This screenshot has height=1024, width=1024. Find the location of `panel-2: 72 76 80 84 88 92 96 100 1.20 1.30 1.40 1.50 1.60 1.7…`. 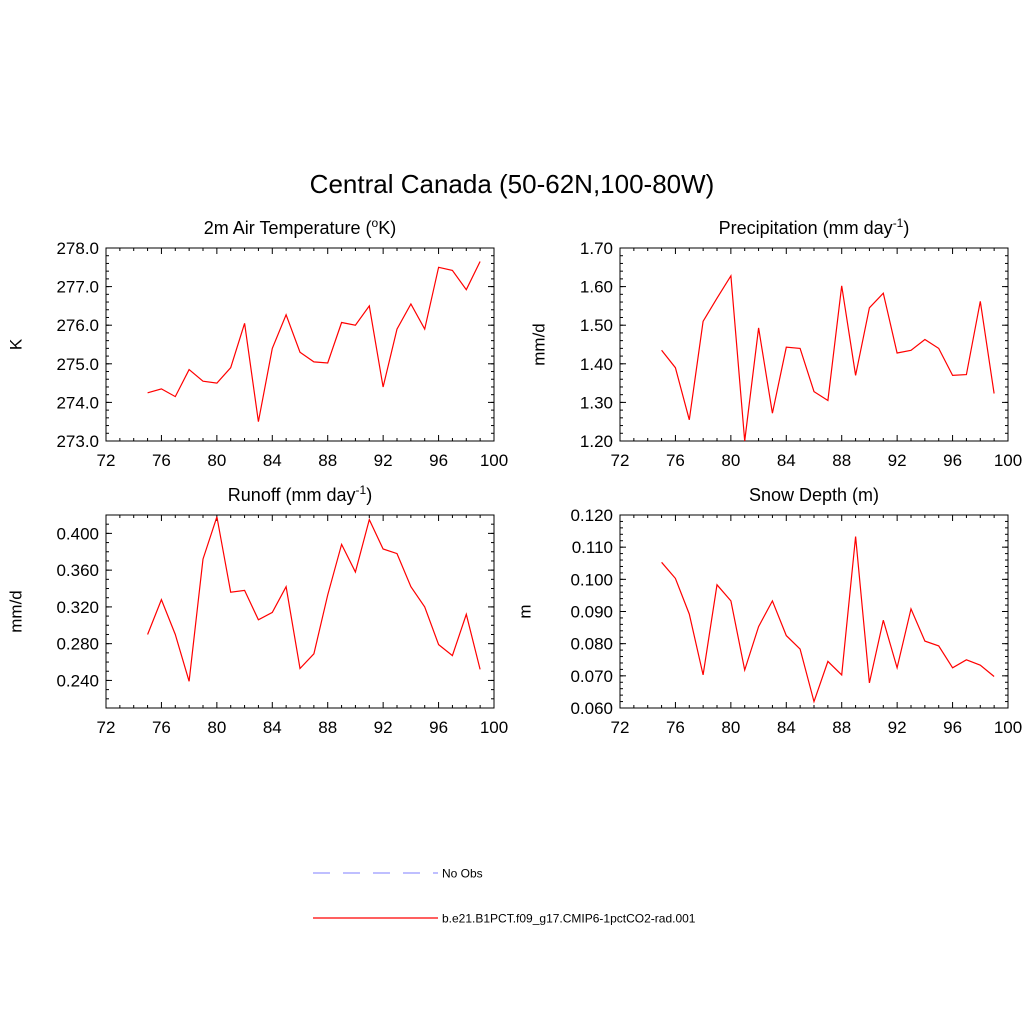

panel-2: 72 76 80 84 88 92 96 100 1.20 1.30 1.40 1.50 1.60 1.7… is located at coordinates (776, 343).